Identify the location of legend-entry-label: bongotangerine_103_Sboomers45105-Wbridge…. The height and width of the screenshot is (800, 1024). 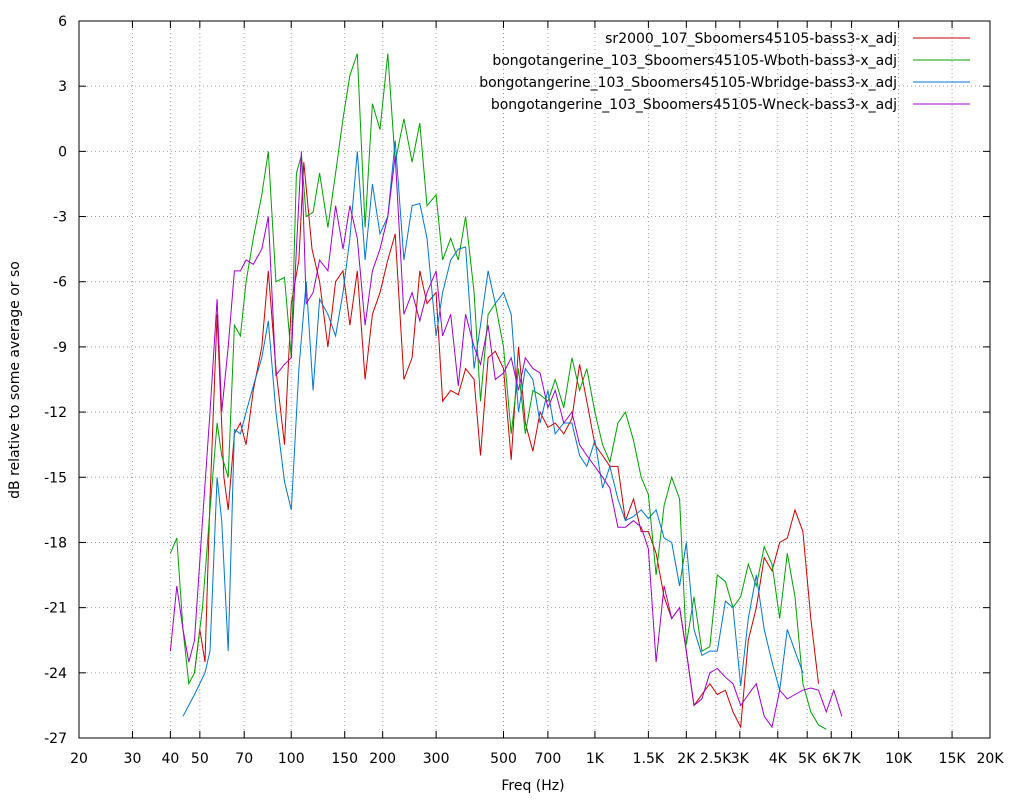
(688, 83).